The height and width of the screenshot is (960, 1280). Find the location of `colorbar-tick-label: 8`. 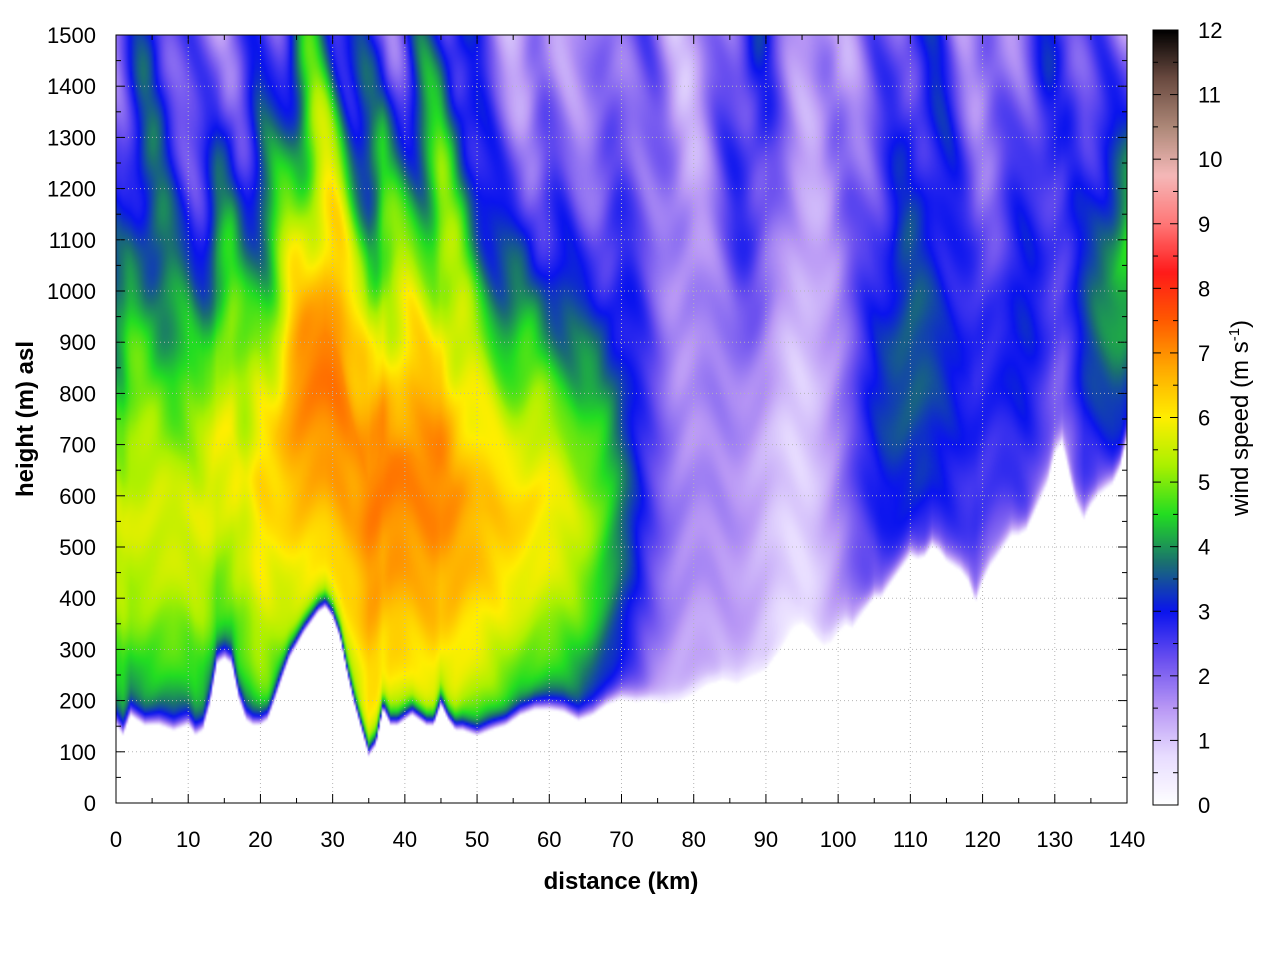

colorbar-tick-label: 8 is located at coordinates (1204, 288).